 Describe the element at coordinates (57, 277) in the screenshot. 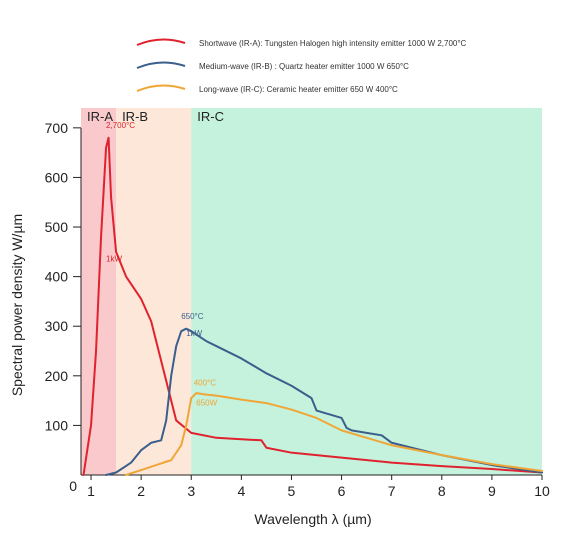

I see `y-tick-label: 400` at that location.